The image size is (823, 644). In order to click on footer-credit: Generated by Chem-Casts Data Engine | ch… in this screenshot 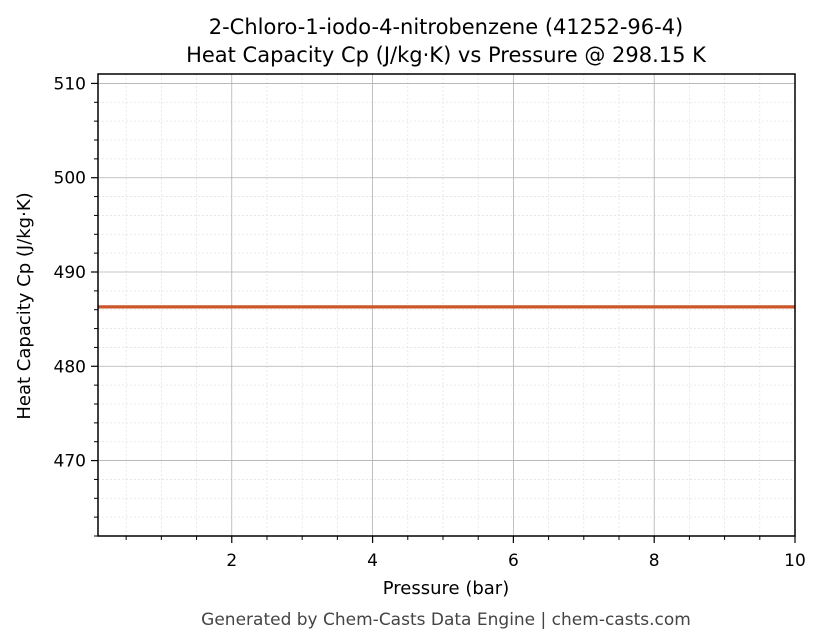, I will do `click(446, 620)`.